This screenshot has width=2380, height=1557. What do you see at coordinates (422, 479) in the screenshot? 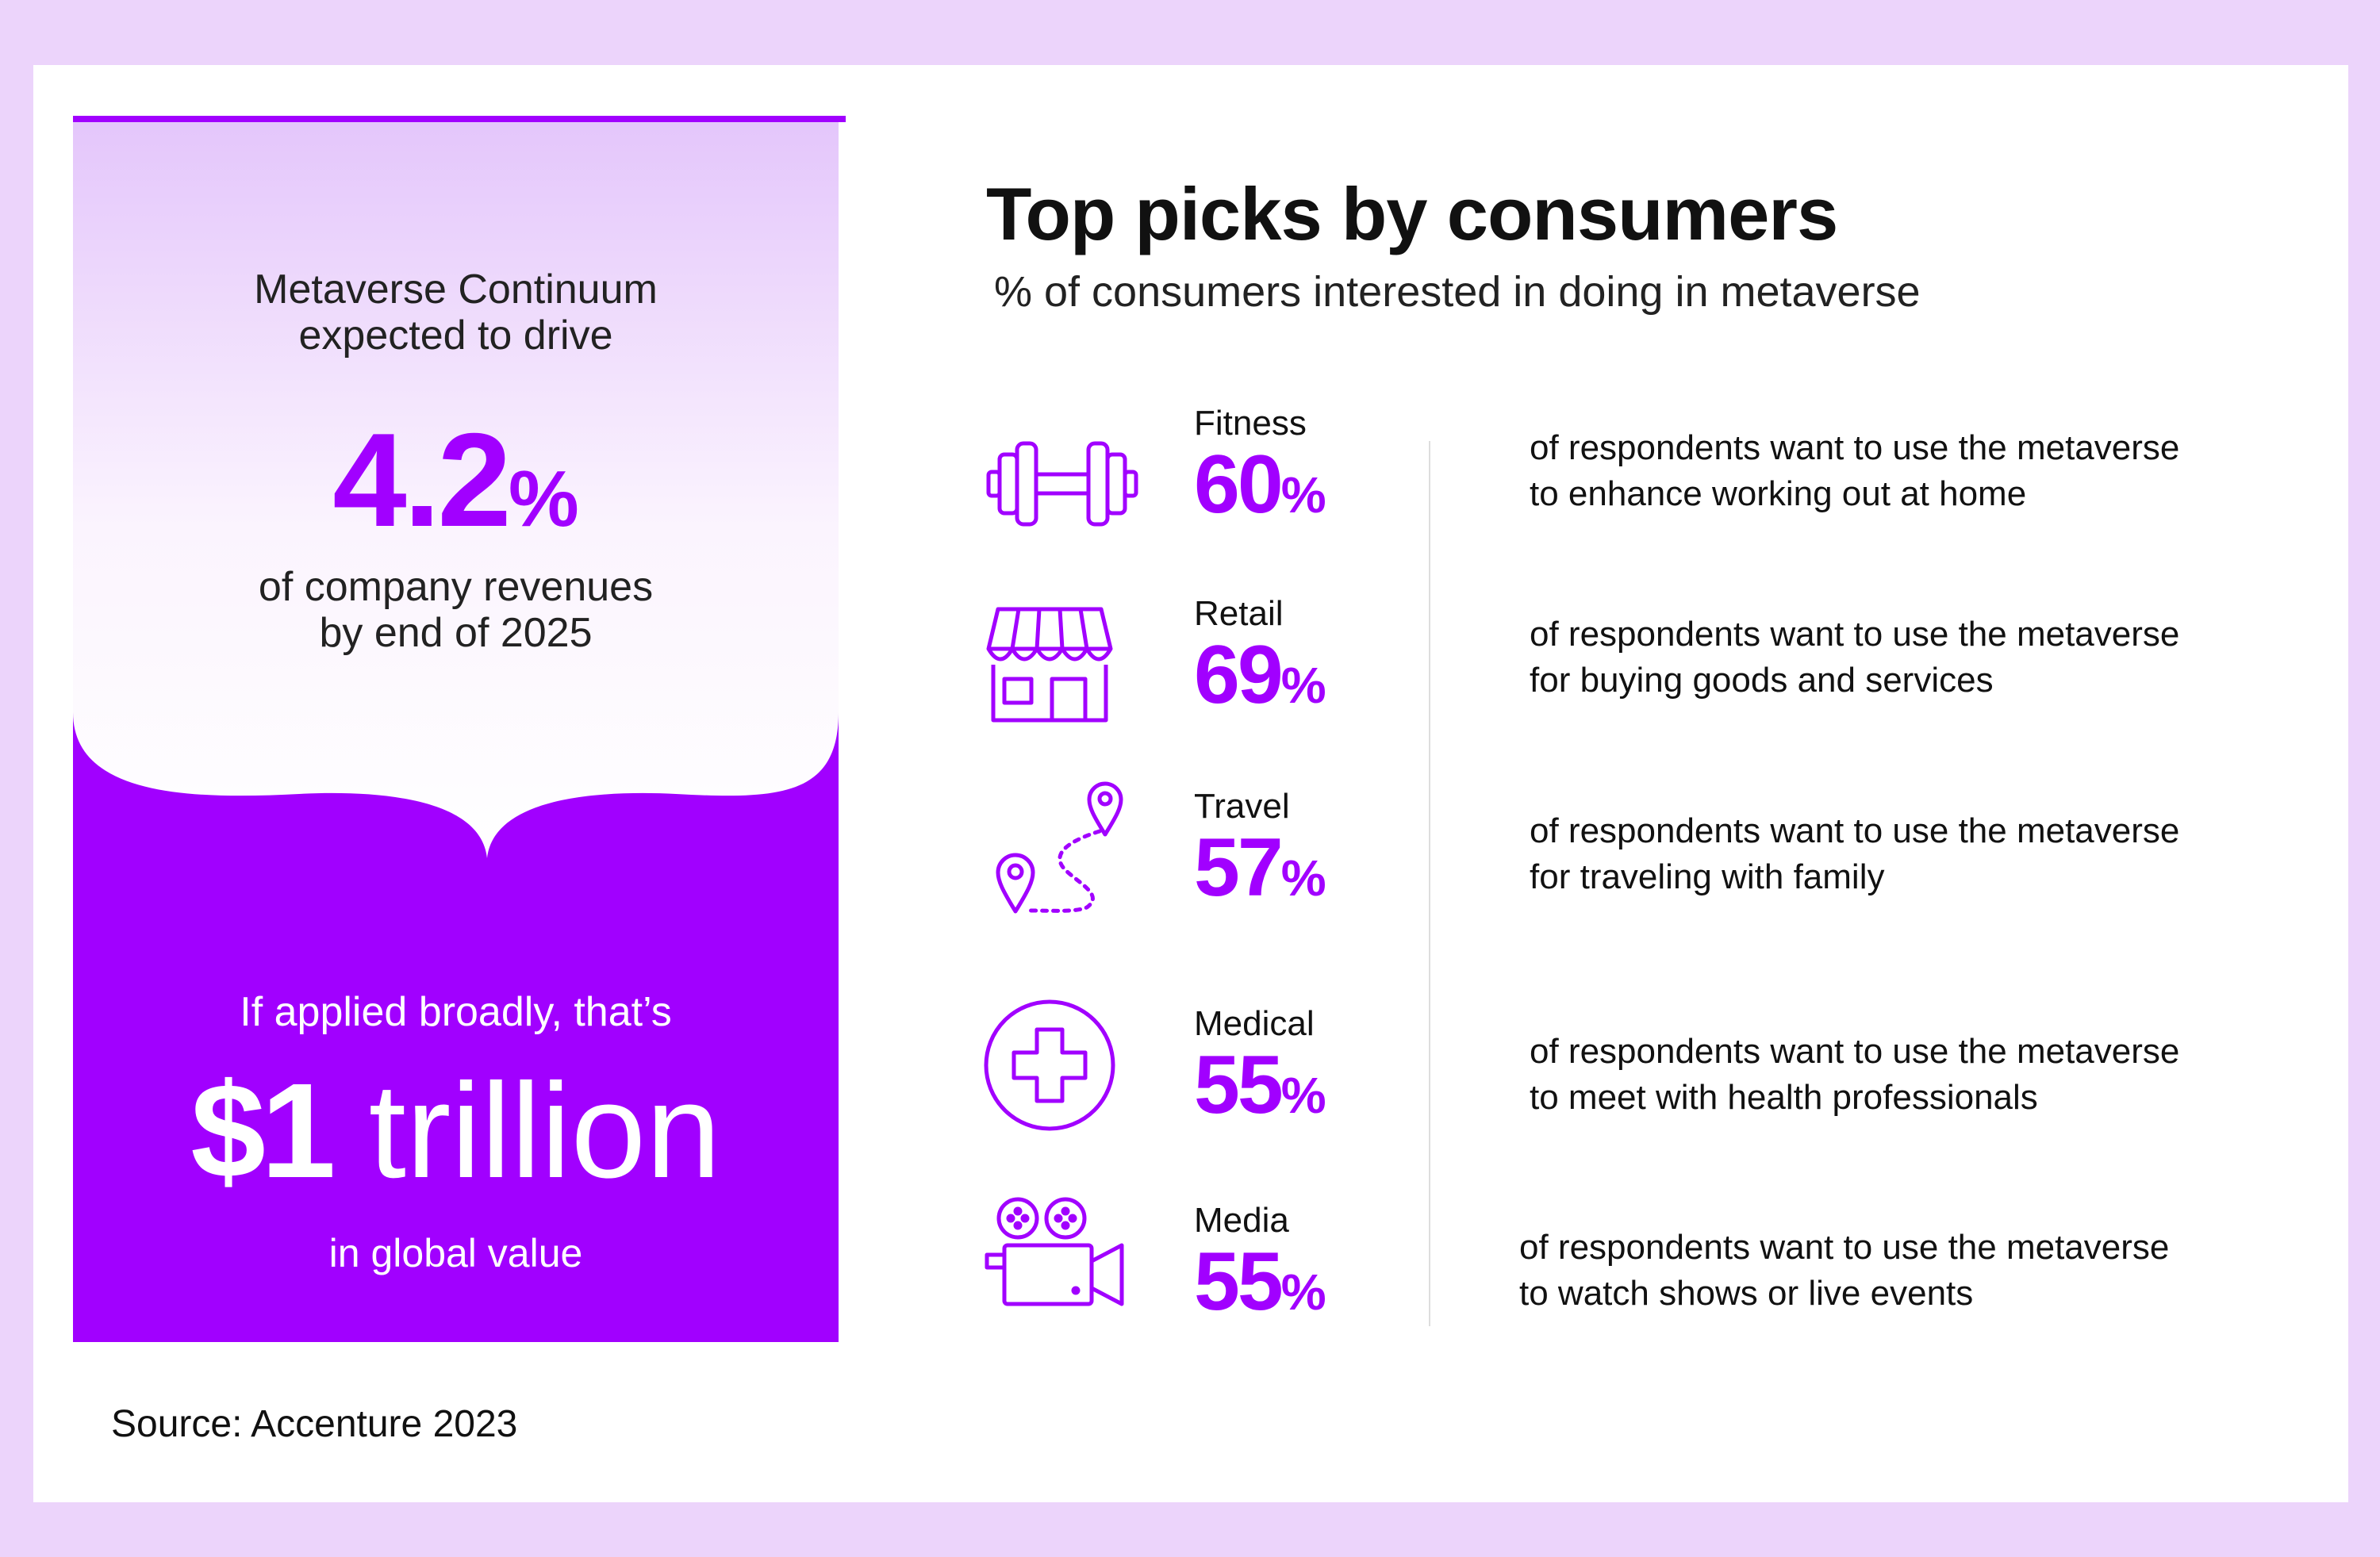
I see `revenue-stat-number: 4.2` at bounding box center [422, 479].